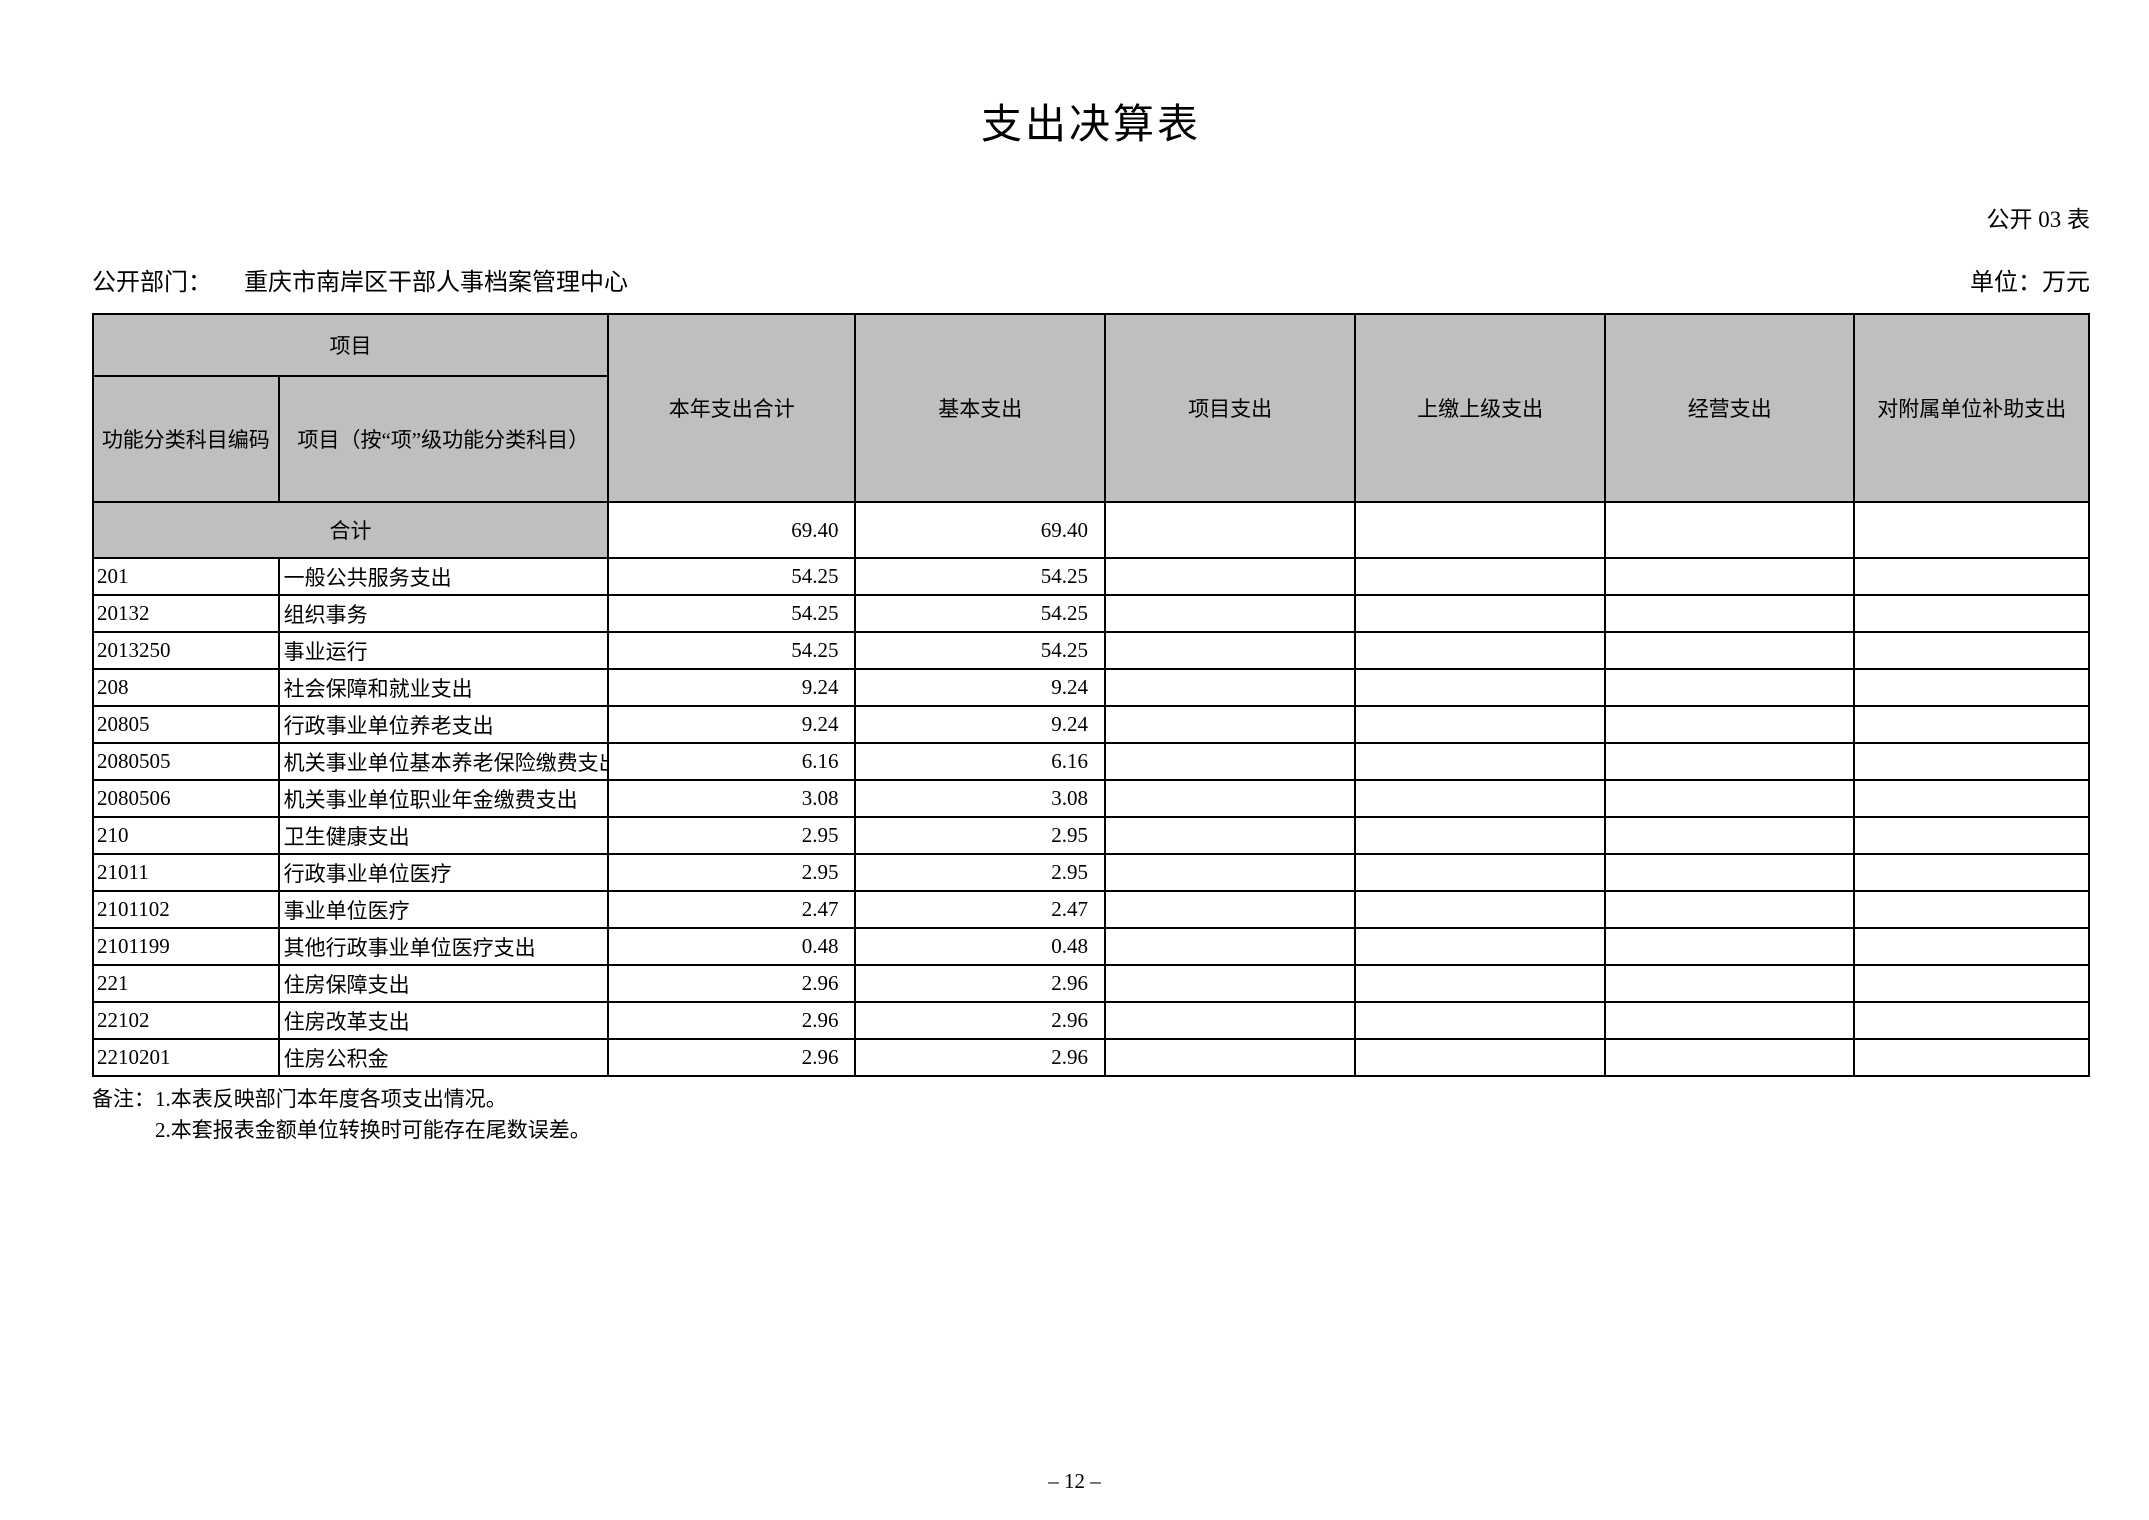 This screenshot has width=2149, height=1520. Describe the element at coordinates (2030, 283) in the screenshot. I see `unit-note: 单位：万元` at that location.